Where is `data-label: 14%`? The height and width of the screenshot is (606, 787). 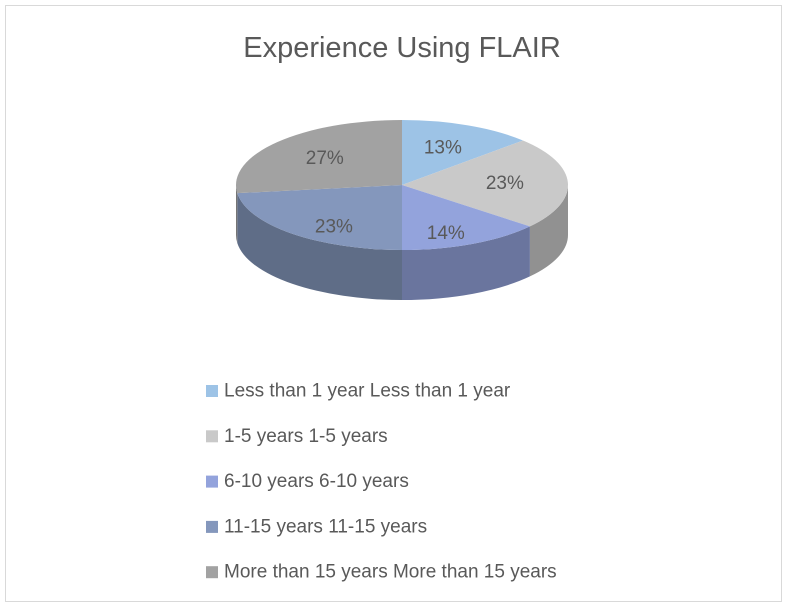 data-label: 14% is located at coordinates (446, 233).